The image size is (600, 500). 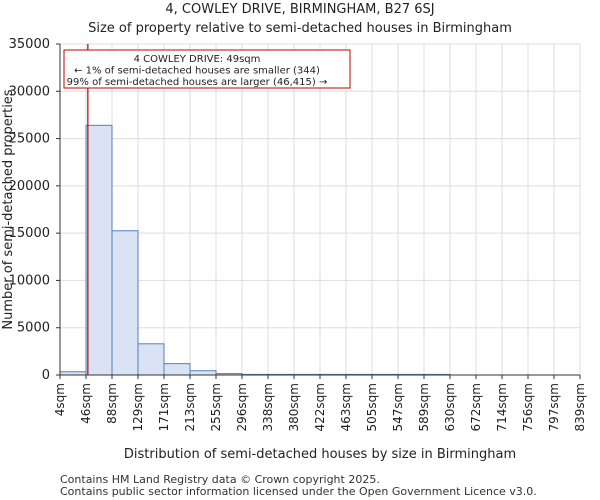 What do you see at coordinates (450, 407) in the screenshot?
I see `x-tick-label: 630sqm` at bounding box center [450, 407].